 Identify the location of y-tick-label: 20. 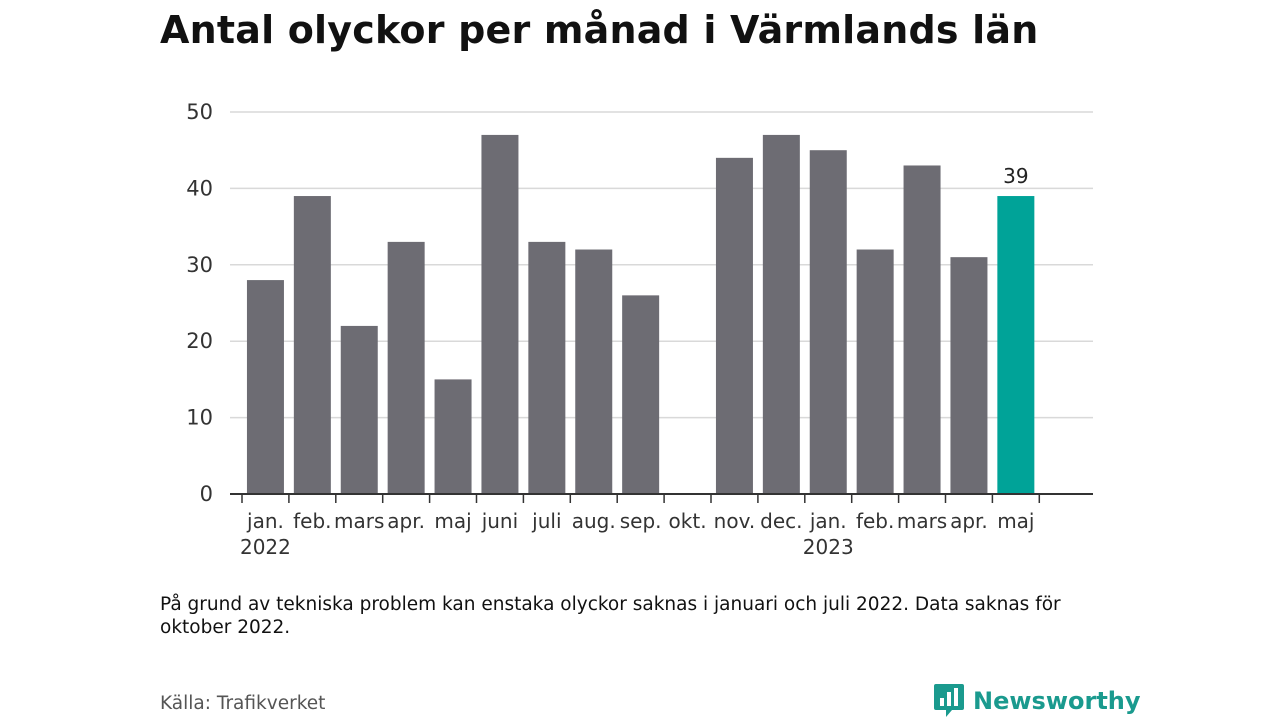
(199, 341).